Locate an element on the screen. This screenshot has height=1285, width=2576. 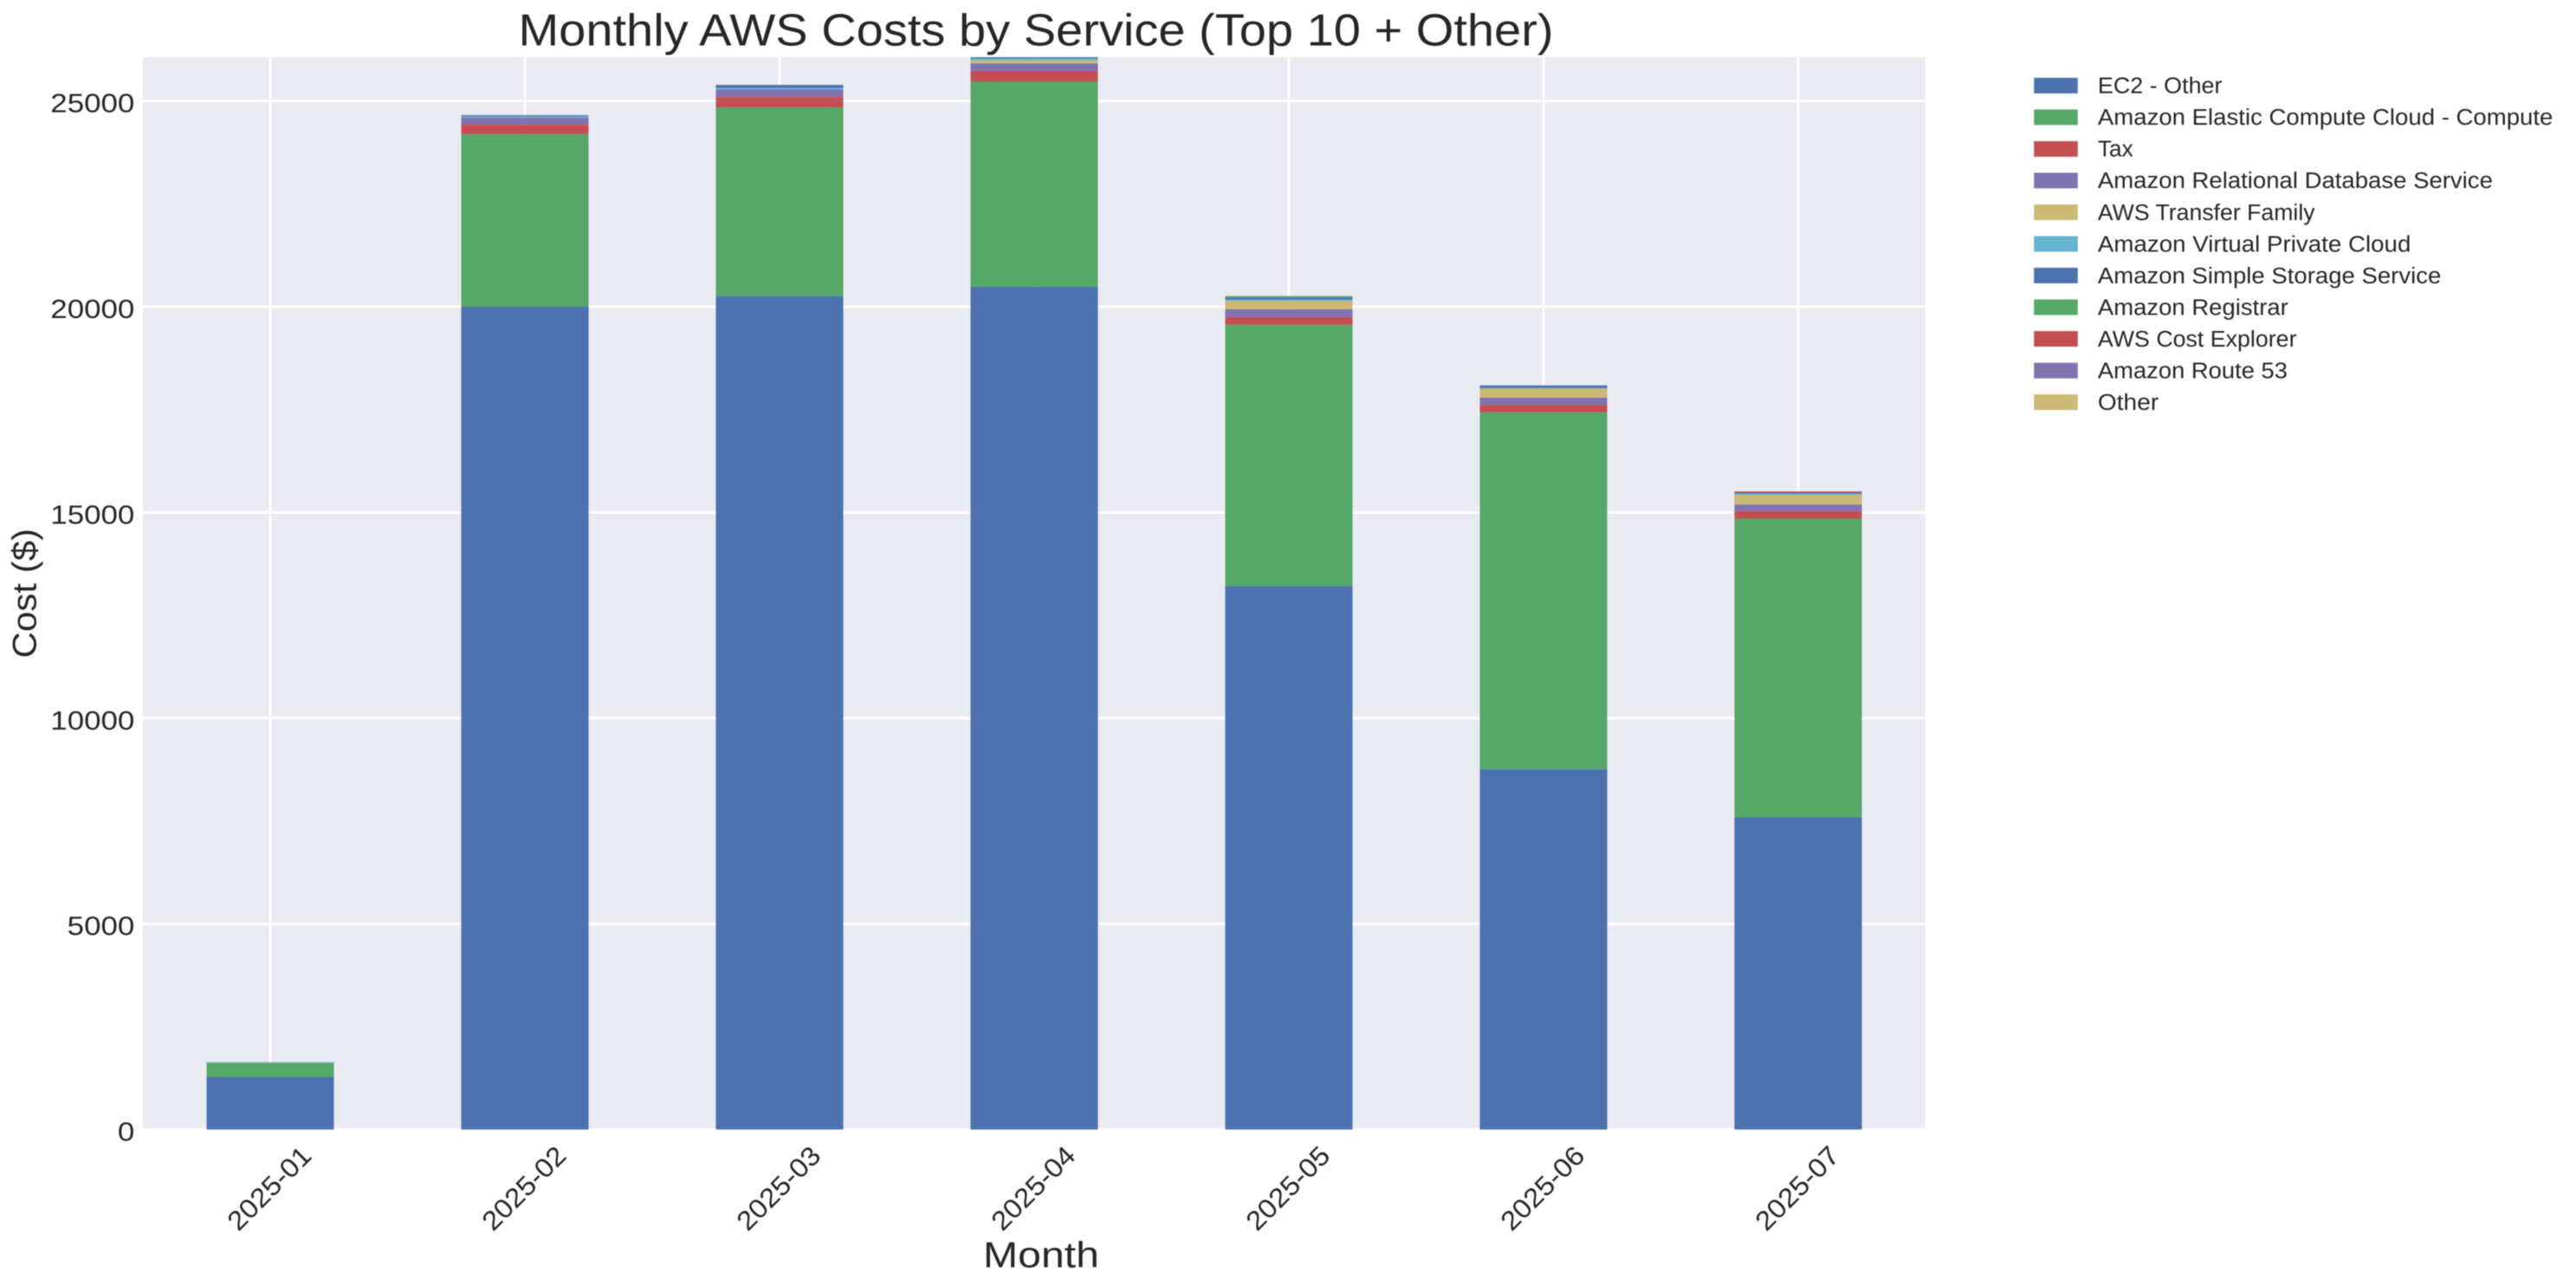
svg-text: Amazon Virtual Private Cloud is located at coordinates (2254, 243).